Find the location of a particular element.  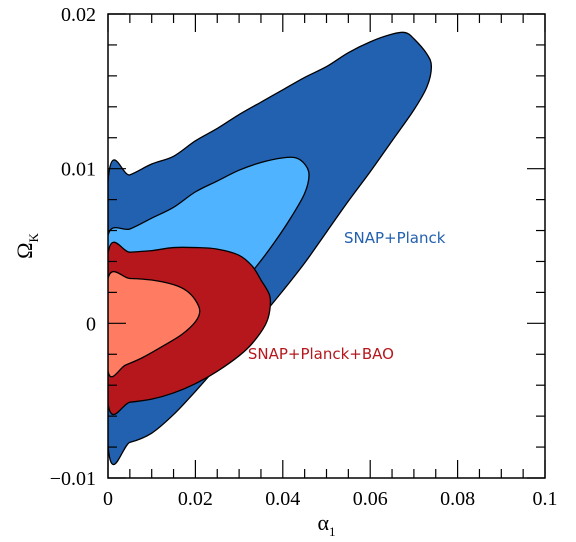

x-axis-label-main: α is located at coordinates (323, 522).